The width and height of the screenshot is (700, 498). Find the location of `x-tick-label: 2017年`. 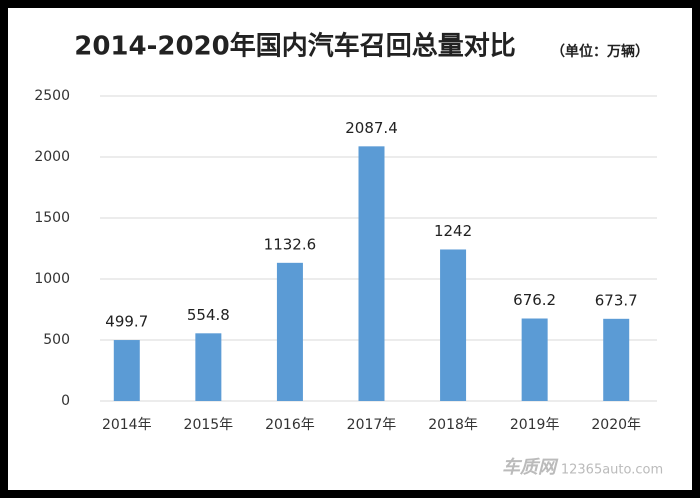

x-tick-label: 2017年 is located at coordinates (372, 425).